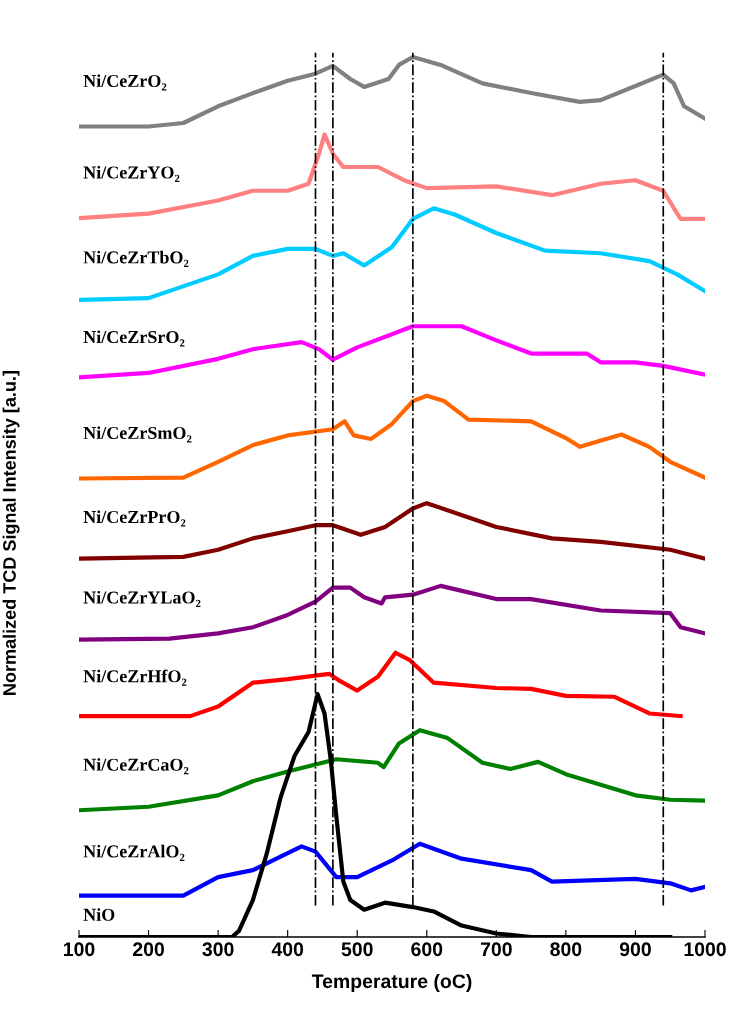 Image resolution: width=732 pixels, height=1025 pixels. What do you see at coordinates (134, 852) in the screenshot?
I see `series-label: Ni/CeZrAlO₂` at bounding box center [134, 852].